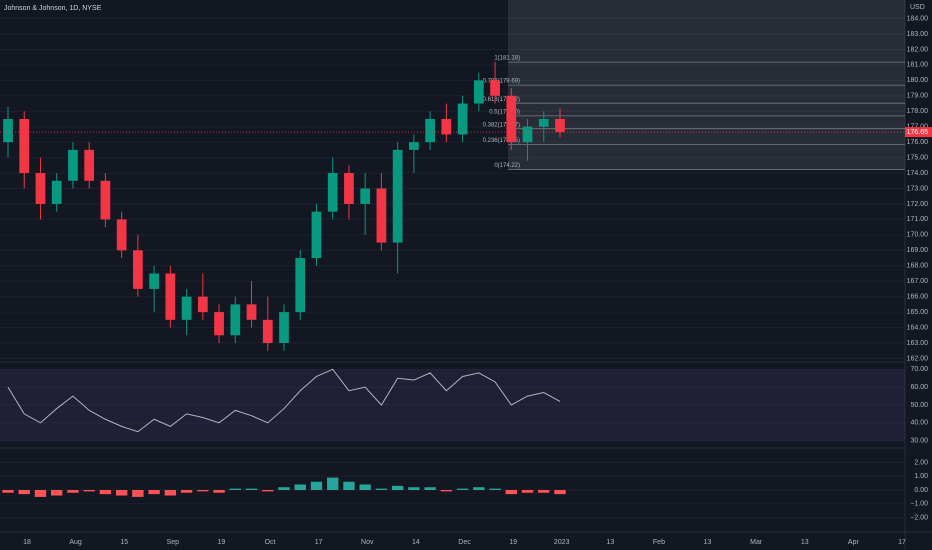 This screenshot has height=550, width=932. I want to click on fib-label: 0.5(177.70), so click(504, 112).